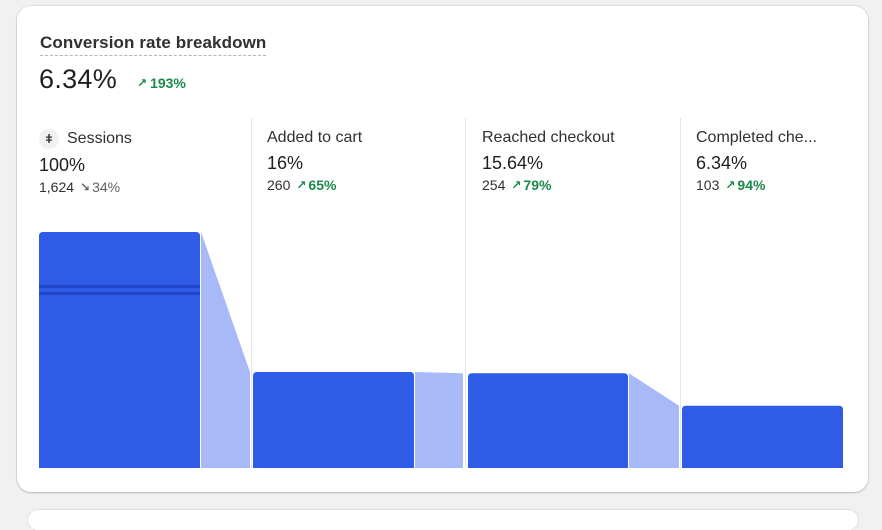  Describe the element at coordinates (62, 165) in the screenshot. I see `step-percent: 100%` at that location.